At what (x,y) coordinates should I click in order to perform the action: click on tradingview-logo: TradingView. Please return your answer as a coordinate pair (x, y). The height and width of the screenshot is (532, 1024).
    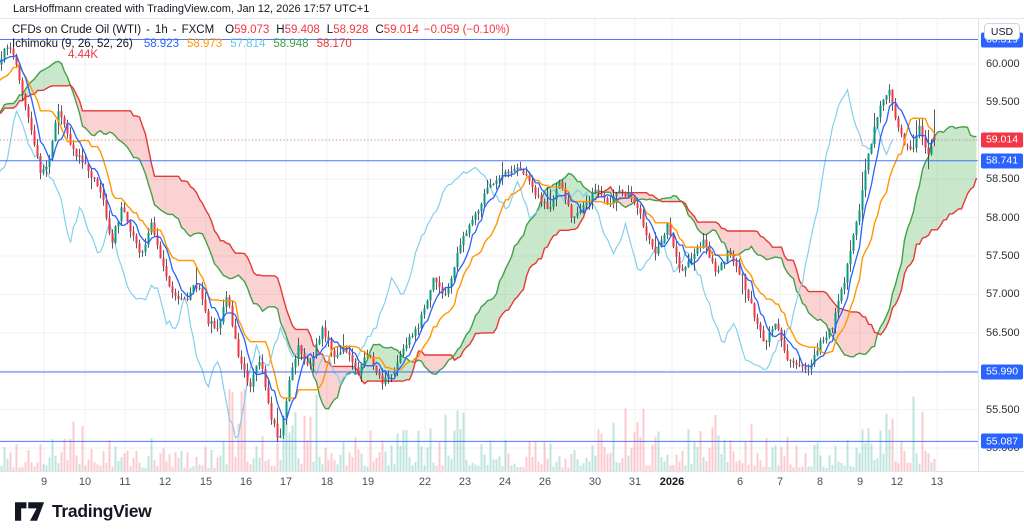
    Looking at the image, I should click on (83, 511).